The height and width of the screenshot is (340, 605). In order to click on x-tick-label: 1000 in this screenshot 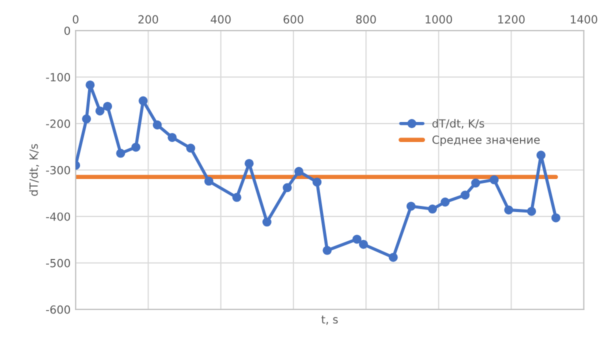, I will do `click(439, 19)`.